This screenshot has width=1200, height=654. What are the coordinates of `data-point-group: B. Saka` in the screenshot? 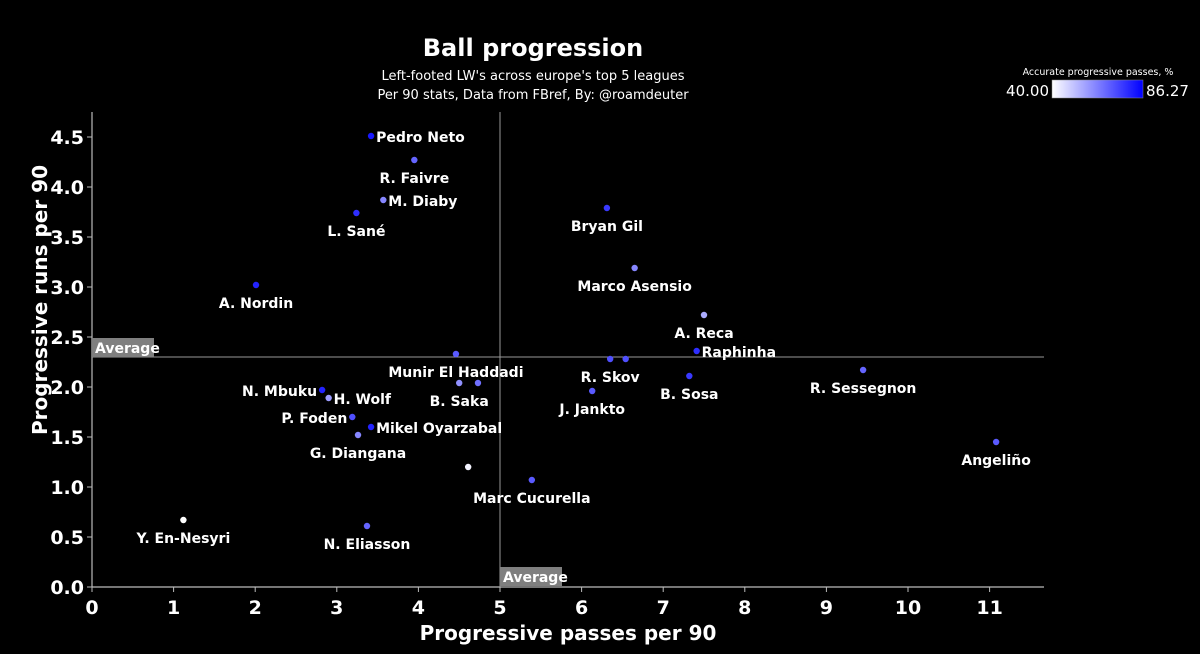 It's located at (459, 394).